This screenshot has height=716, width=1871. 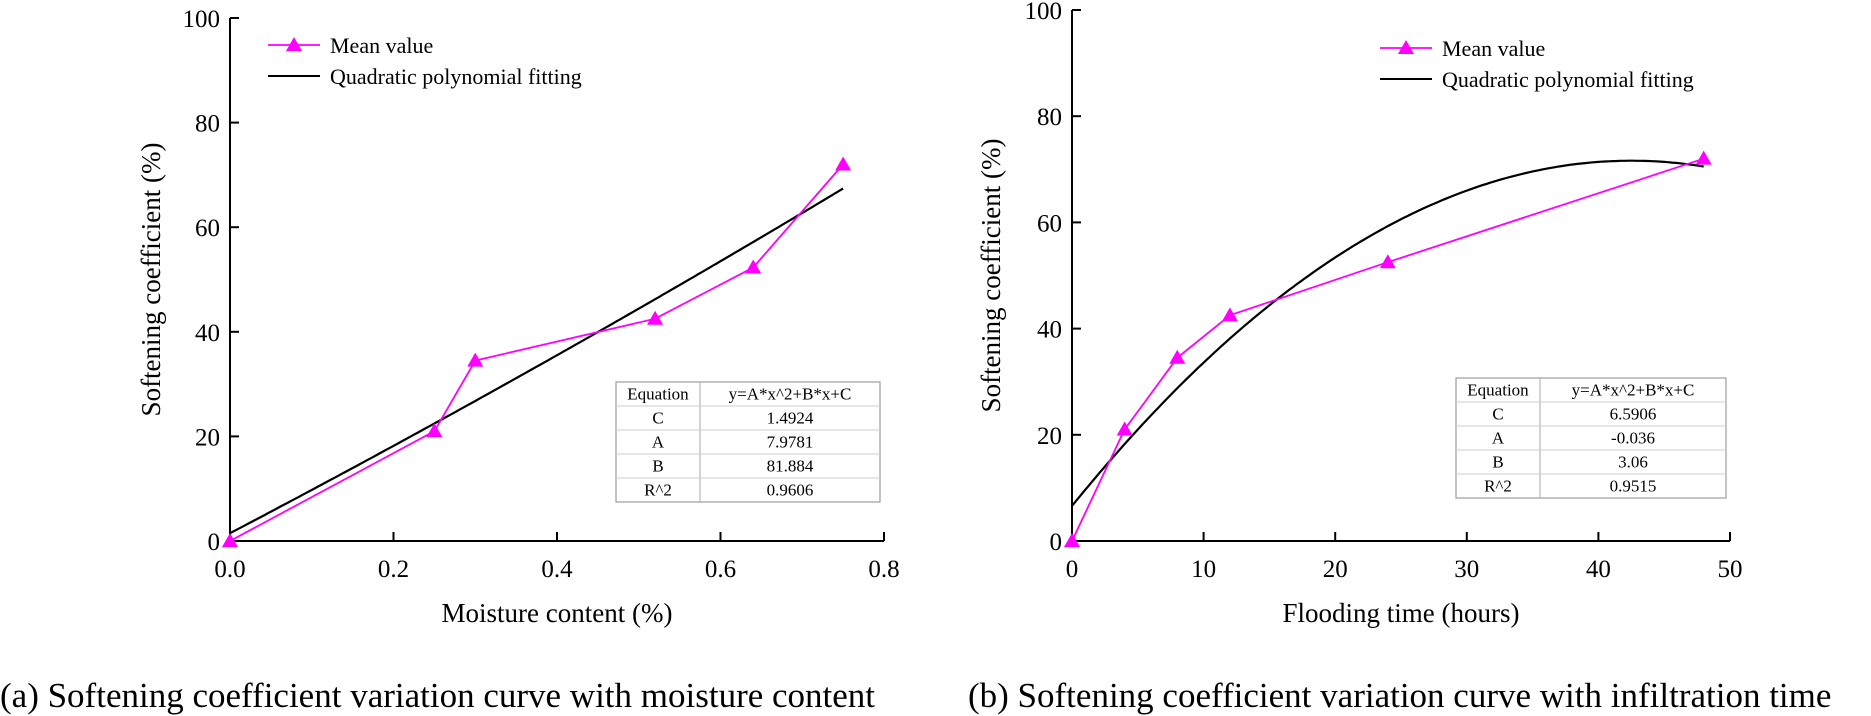 What do you see at coordinates (1598, 569) in the screenshot?
I see `x-tick-label: 40` at bounding box center [1598, 569].